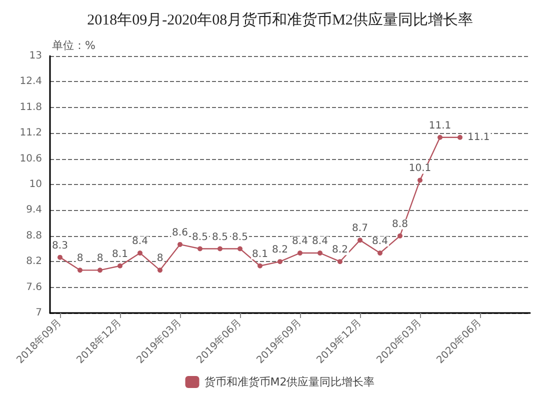 The height and width of the screenshot is (395, 560). Describe the element at coordinates (31, 82) in the screenshot. I see `y-tick-label: 12.4` at that location.